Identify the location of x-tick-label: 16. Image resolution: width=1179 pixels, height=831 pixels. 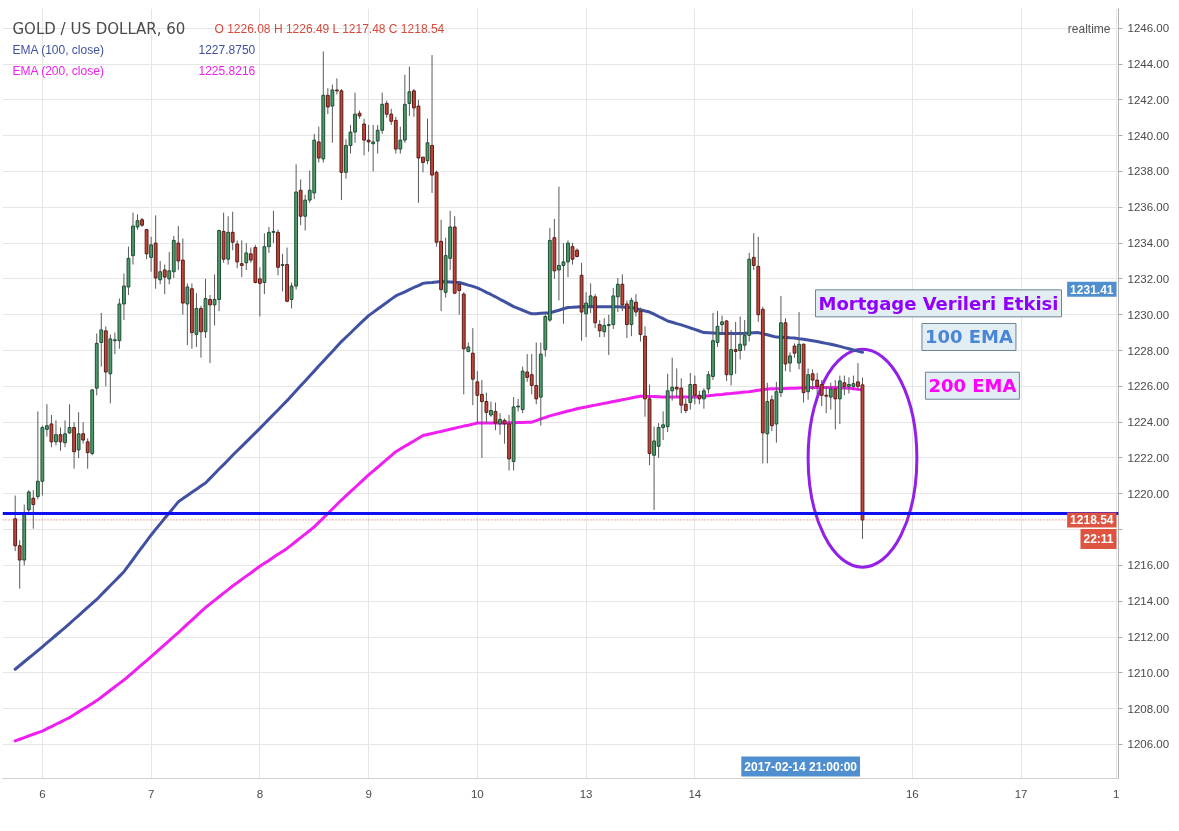
(912, 793).